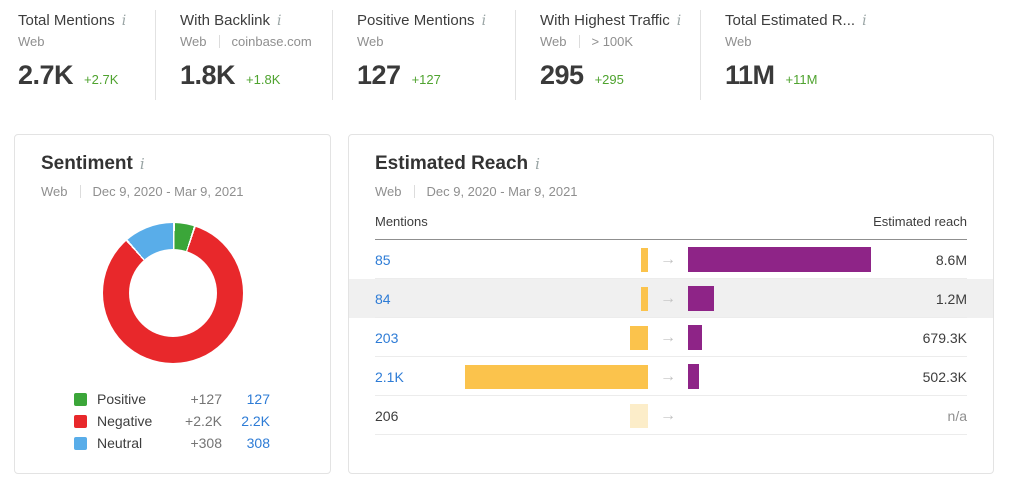 Image resolution: width=1010 pixels, height=492 pixels. I want to click on legend-value-link: 127, so click(258, 399).